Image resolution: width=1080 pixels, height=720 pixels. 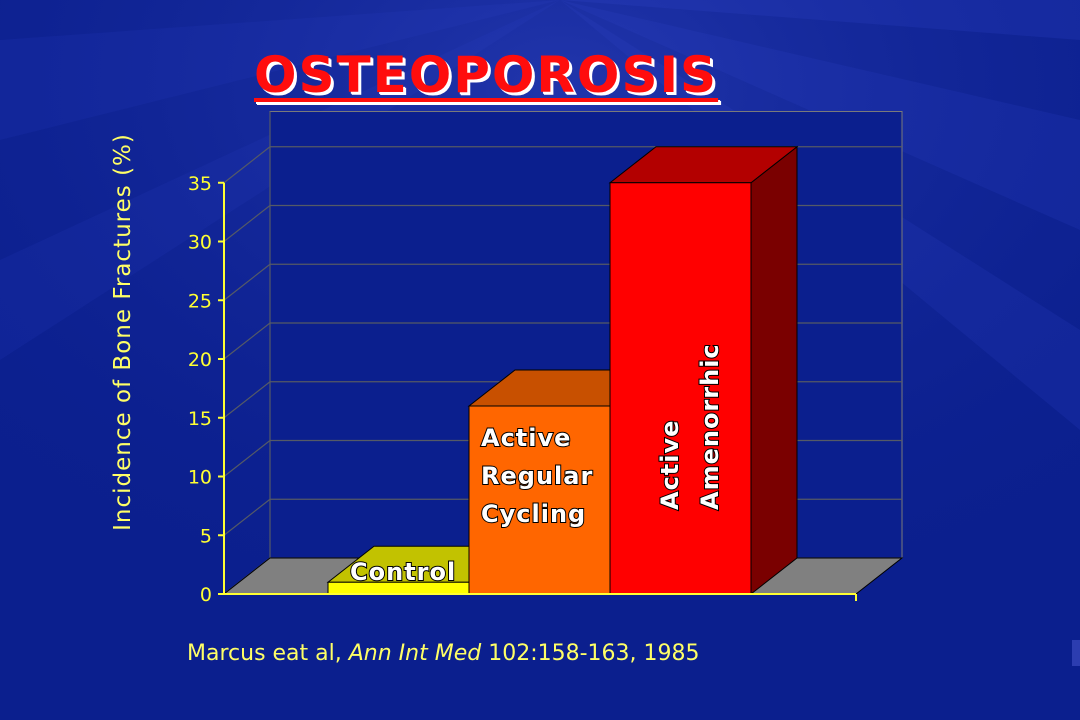 What do you see at coordinates (200, 184) in the screenshot?
I see `y-tick-label: 35` at bounding box center [200, 184].